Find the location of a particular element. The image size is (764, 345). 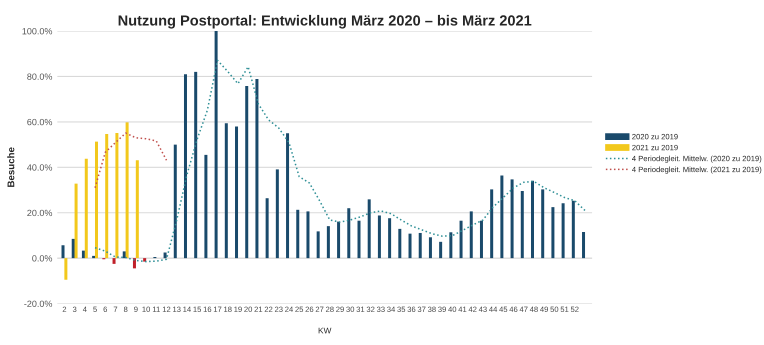

chart-title: Nutzung Postportal: Entwicklung März 2020 – bis März 2021 is located at coordinates (325, 21).